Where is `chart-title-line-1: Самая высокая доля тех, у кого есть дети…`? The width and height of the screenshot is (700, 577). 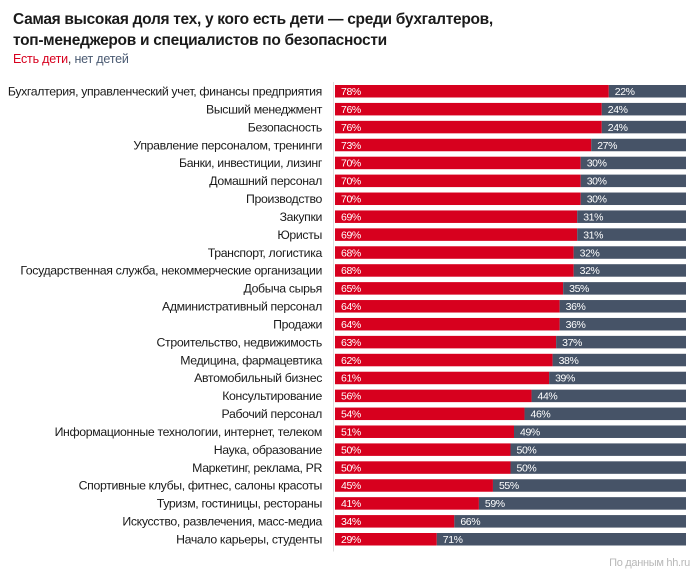 chart-title-line-1: Самая высокая доля тех, у кого есть дети… is located at coordinates (253, 19).